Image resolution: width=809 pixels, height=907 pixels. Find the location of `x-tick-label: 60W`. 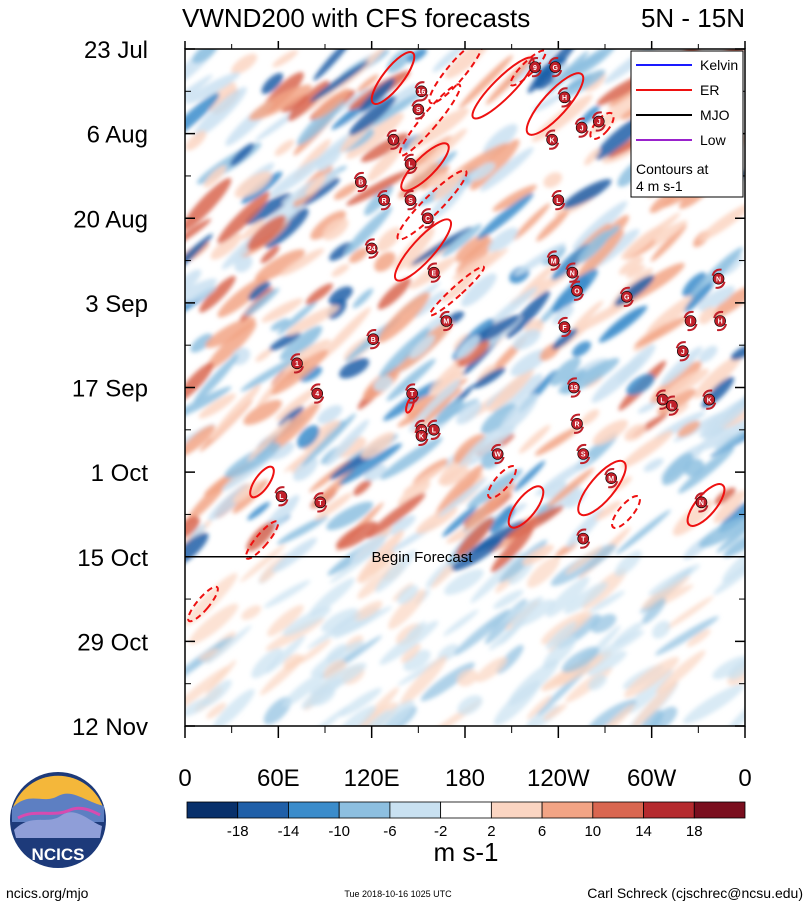

x-tick-label: 60W is located at coordinates (652, 778).